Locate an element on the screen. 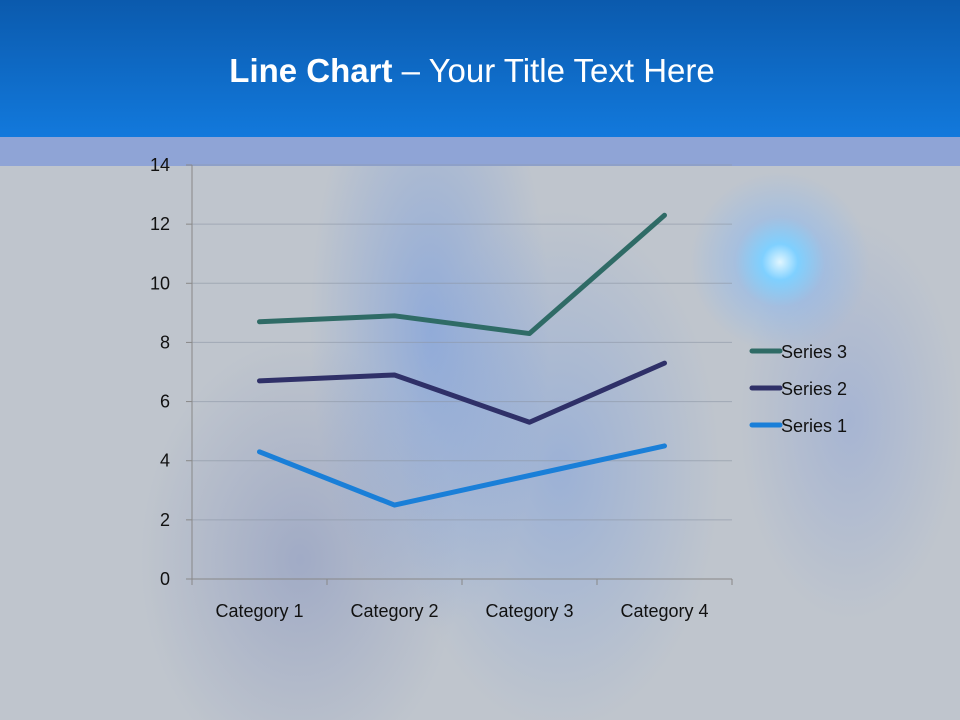 This screenshot has width=960, height=720. legend-label: Series 2 is located at coordinates (814, 389).